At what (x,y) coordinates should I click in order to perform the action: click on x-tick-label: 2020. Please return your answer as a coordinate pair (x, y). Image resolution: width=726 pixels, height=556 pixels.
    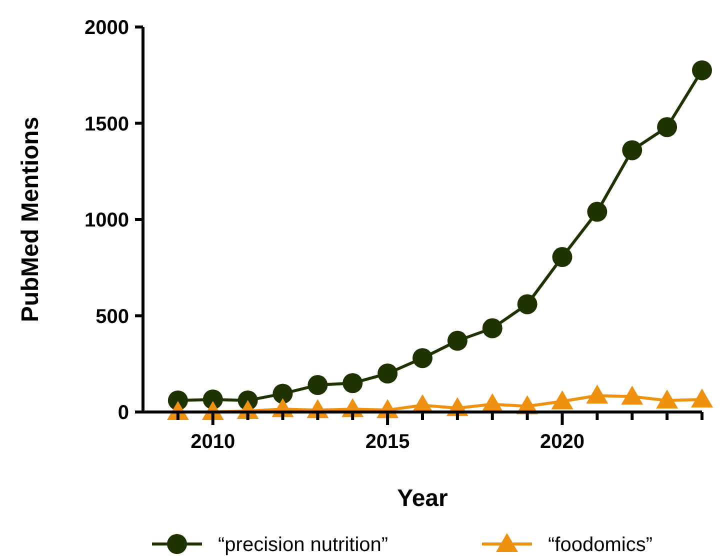
    Looking at the image, I should click on (562, 442).